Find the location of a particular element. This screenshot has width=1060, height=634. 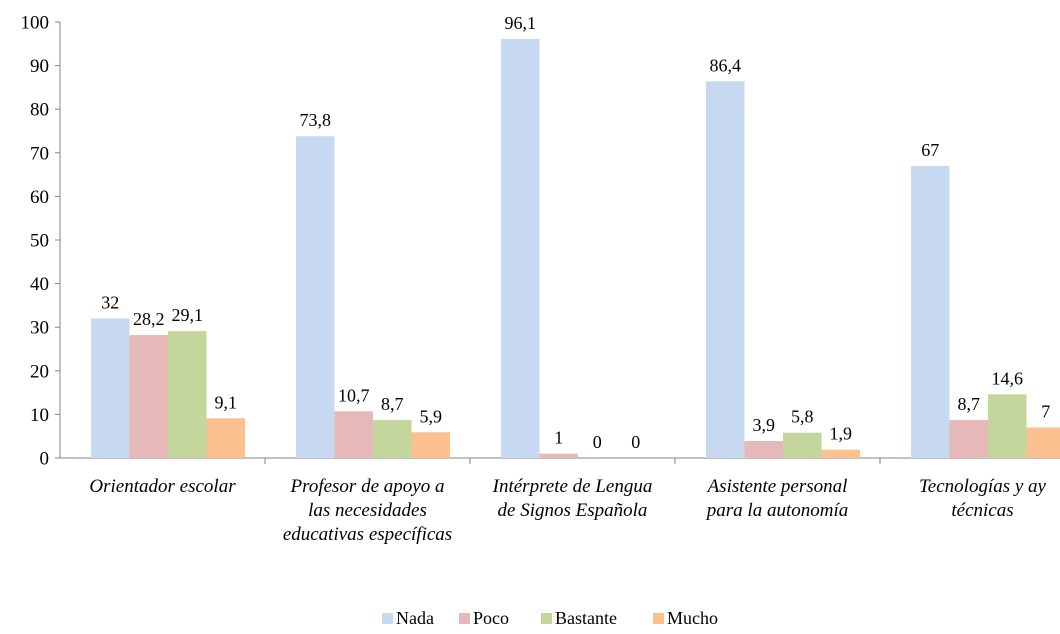

data-label: 28,2 is located at coordinates (149, 319).